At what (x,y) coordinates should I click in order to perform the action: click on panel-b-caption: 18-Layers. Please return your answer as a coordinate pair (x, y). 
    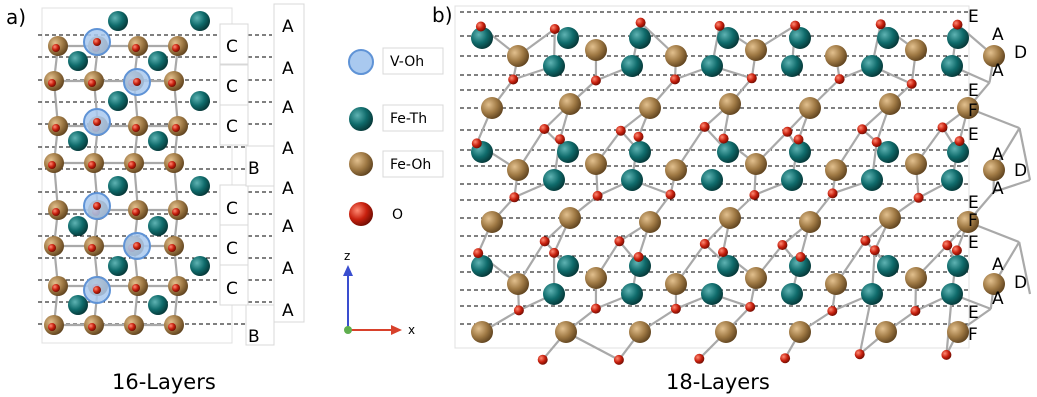
    Looking at the image, I should click on (718, 382).